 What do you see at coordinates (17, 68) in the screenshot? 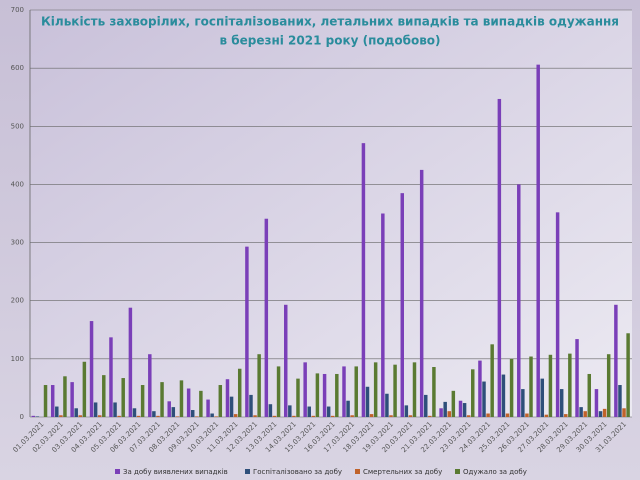
I see `y-tick-label: 600` at bounding box center [17, 68].